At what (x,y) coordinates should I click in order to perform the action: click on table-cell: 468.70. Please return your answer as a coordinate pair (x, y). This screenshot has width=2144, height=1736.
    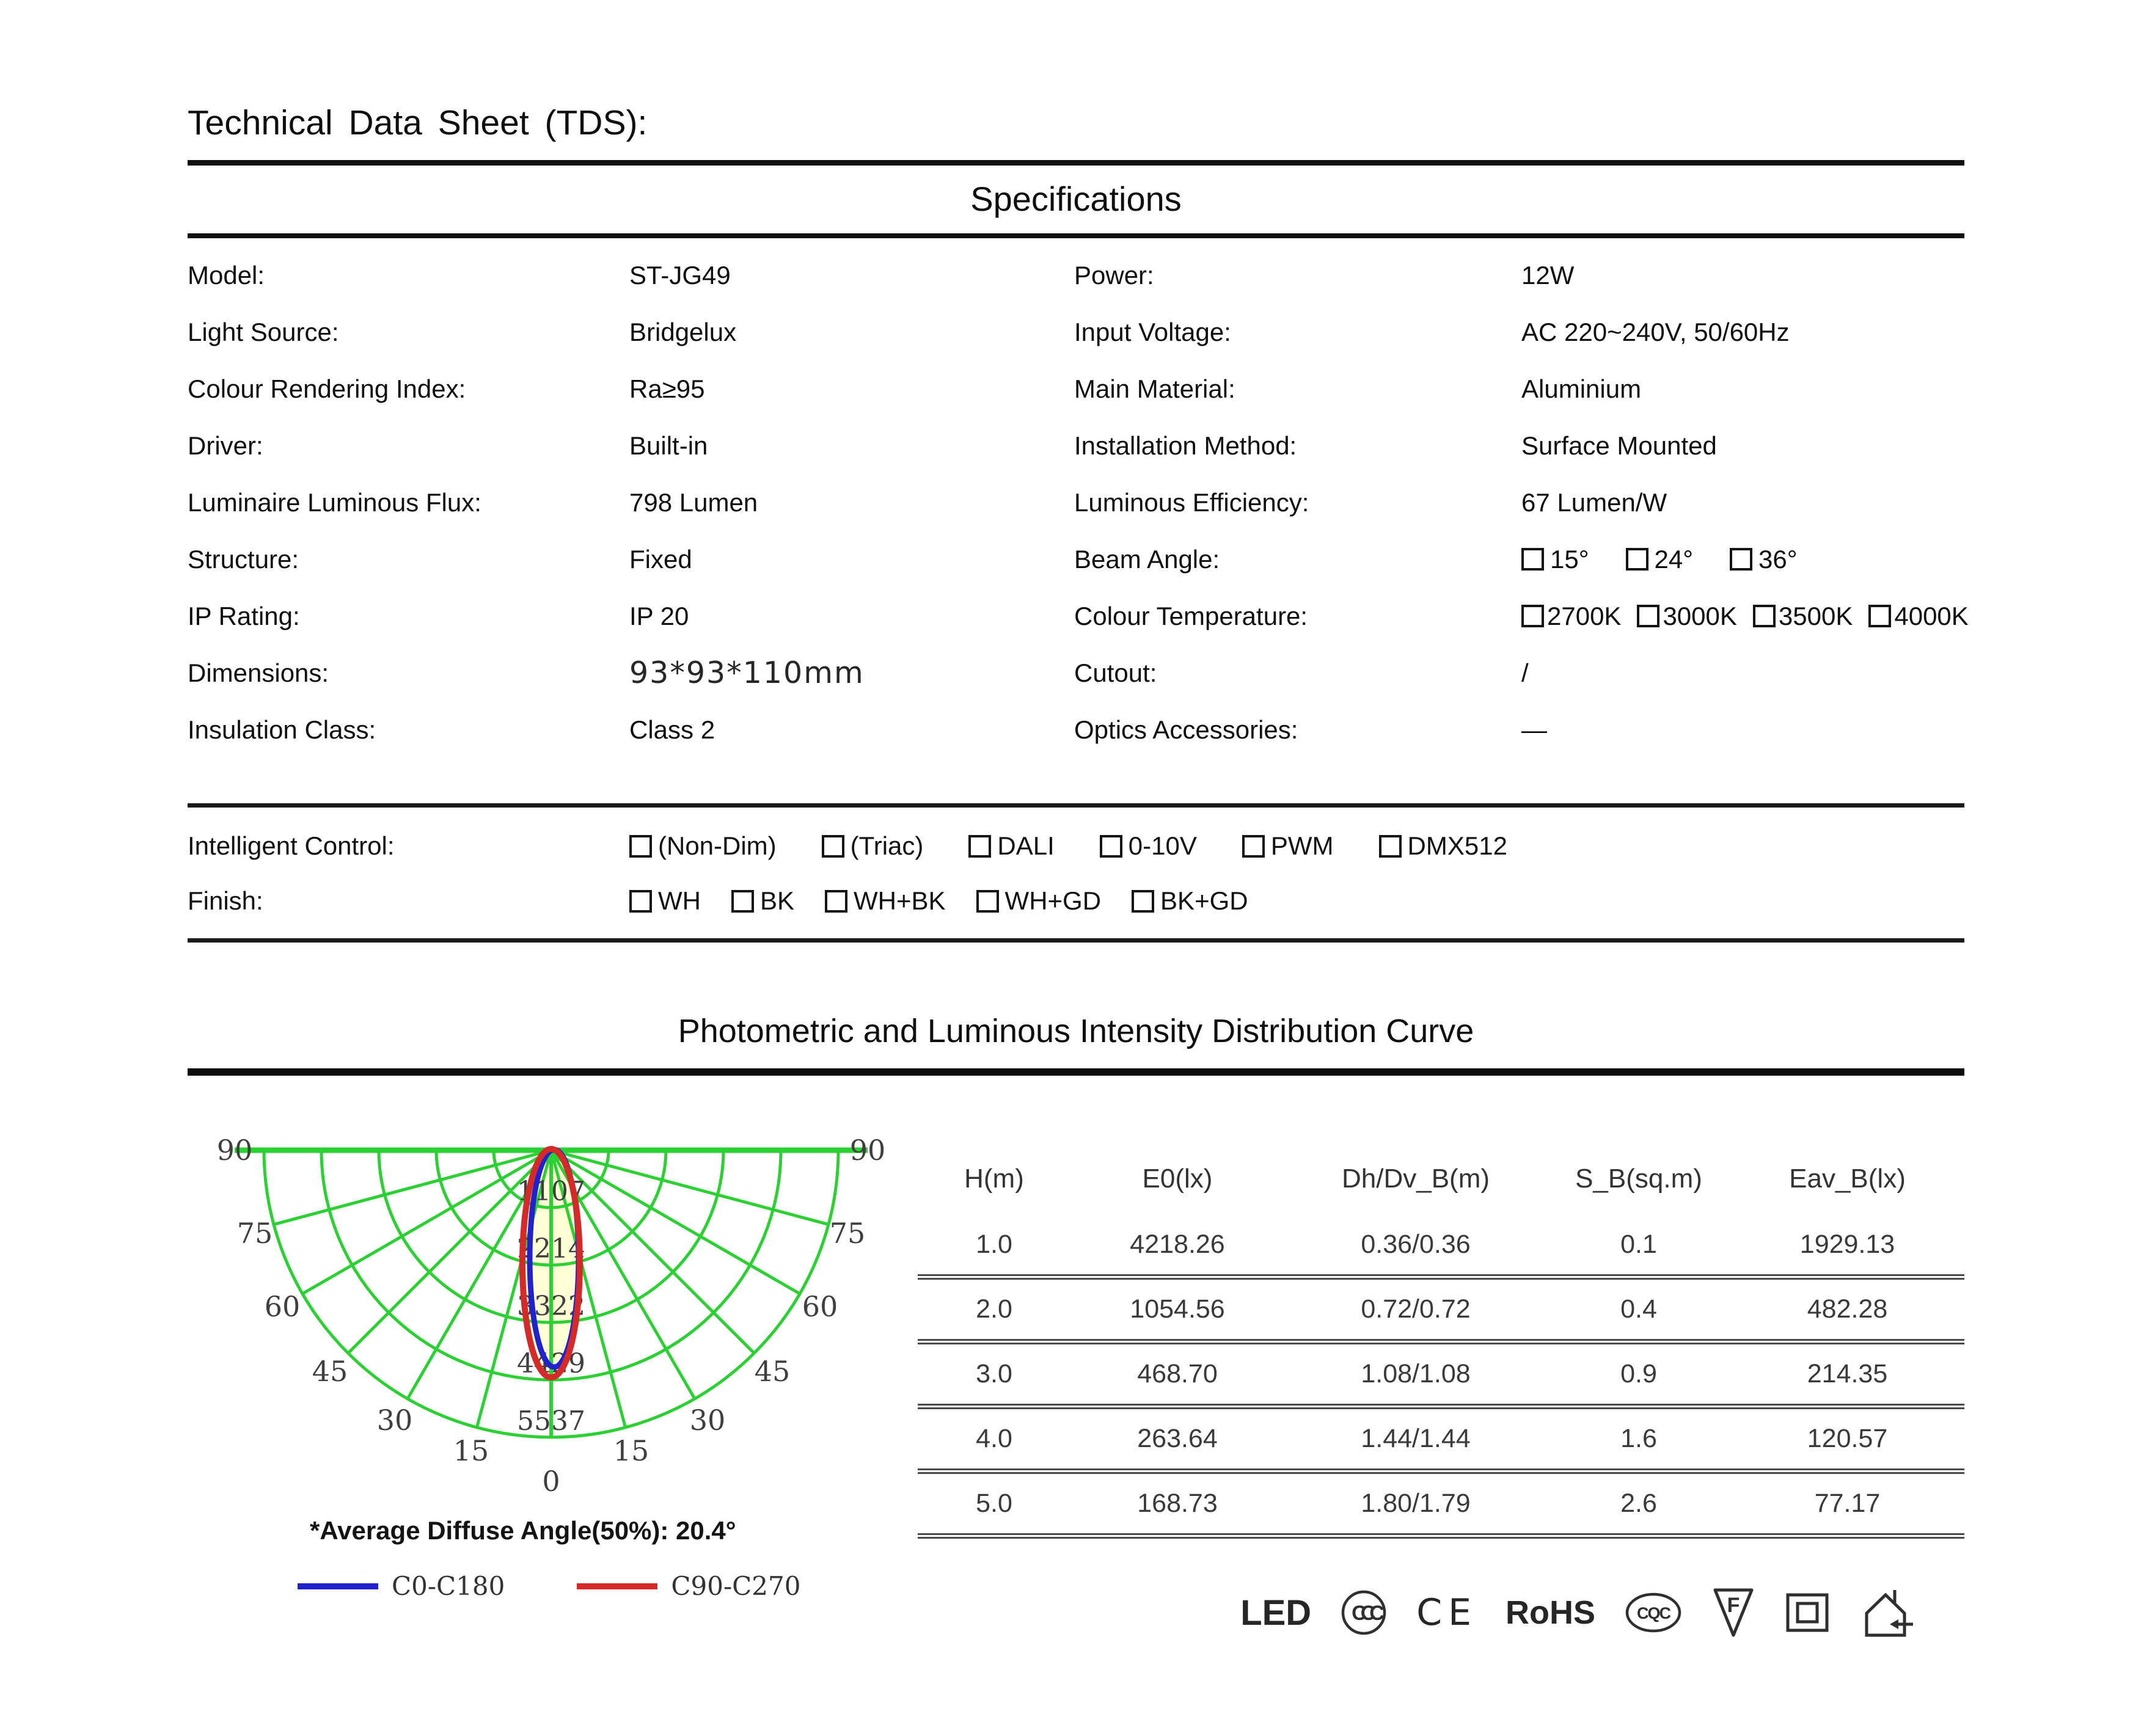
    Looking at the image, I should click on (1177, 1374).